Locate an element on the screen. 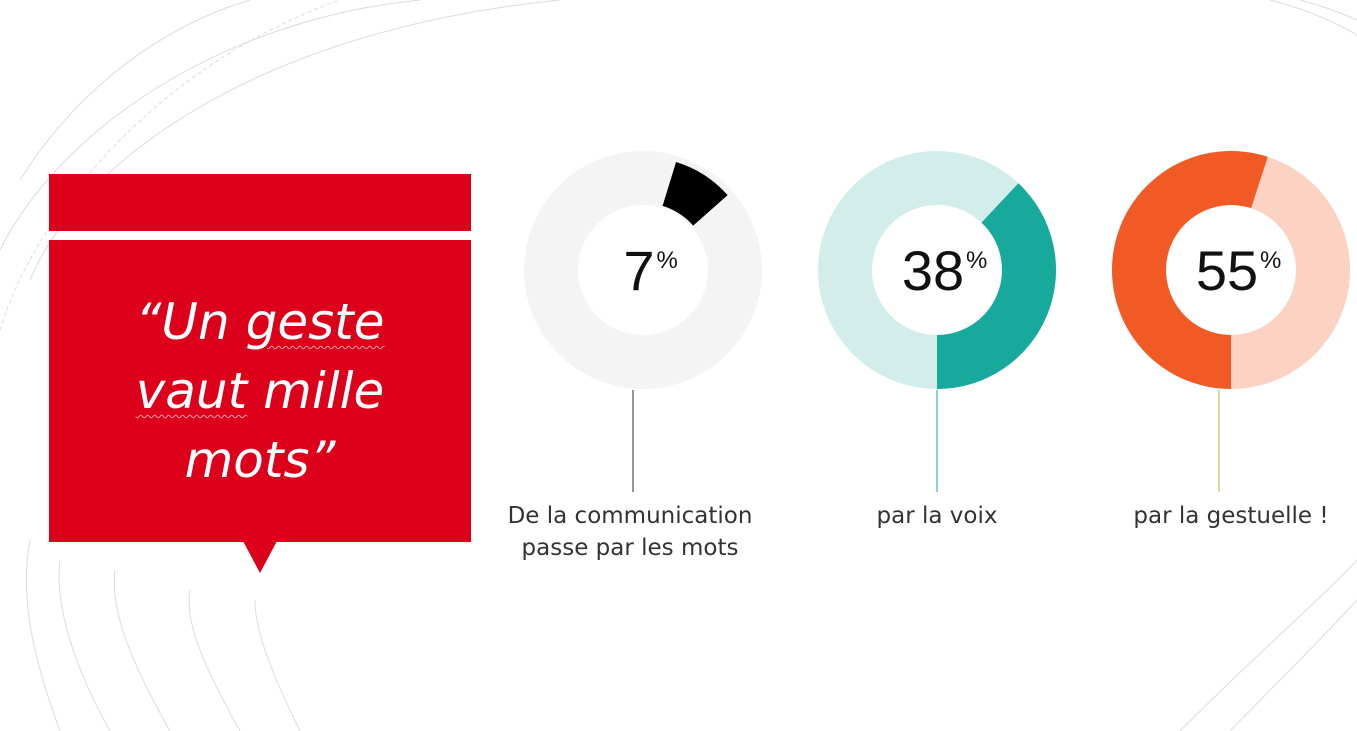 Image resolution: width=1357 pixels, height=731 pixels. quote-word-geste: geste is located at coordinates (315, 322).